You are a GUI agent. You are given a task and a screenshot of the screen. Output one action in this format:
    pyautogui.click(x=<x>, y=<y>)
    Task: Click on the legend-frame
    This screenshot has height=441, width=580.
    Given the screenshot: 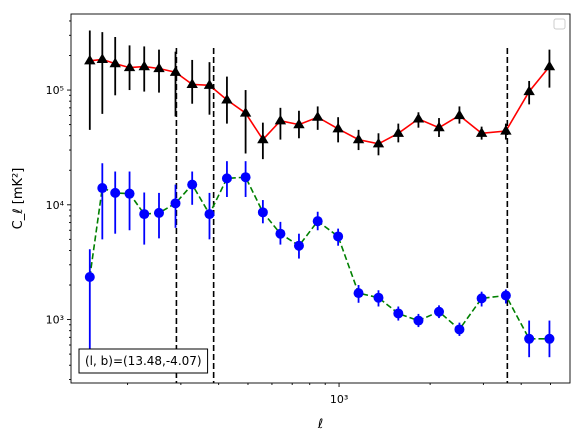 What is the action you would take?
    pyautogui.click(x=559, y=24)
    